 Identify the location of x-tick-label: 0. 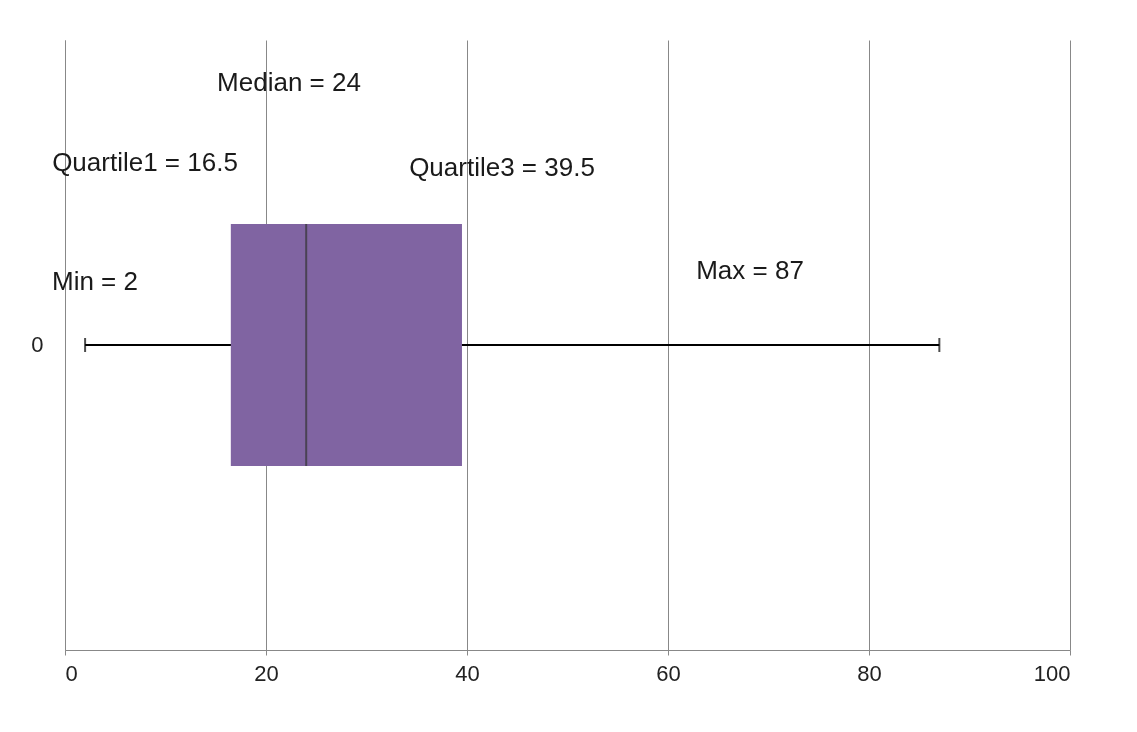
(71, 673).